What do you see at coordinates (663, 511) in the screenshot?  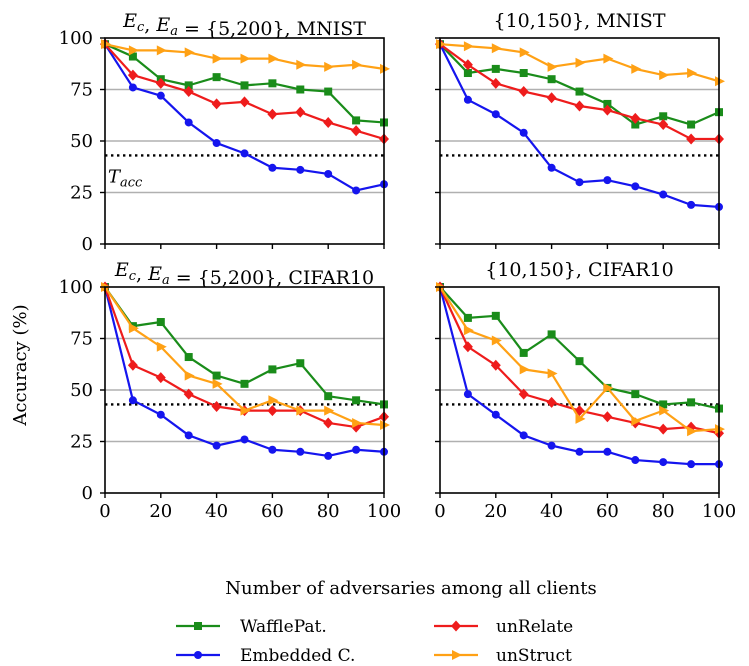 I see `x-tick-label: 80` at bounding box center [663, 511].